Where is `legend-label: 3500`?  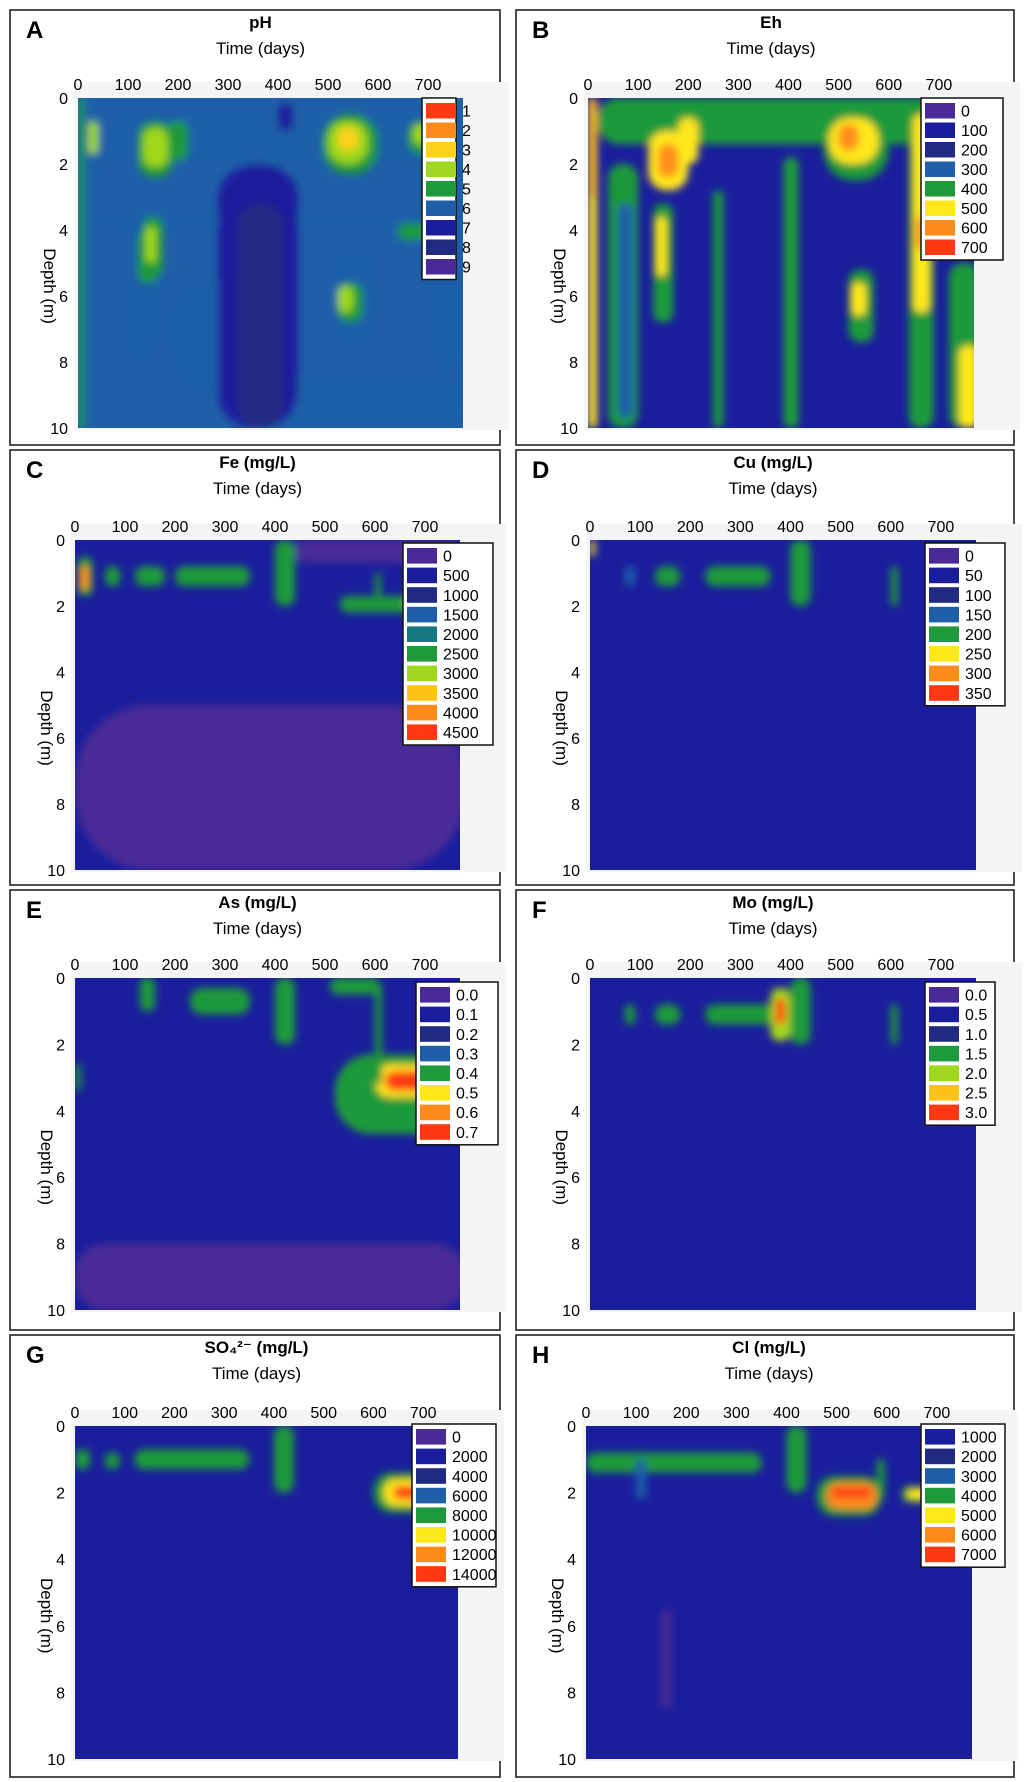
legend-label: 3500 is located at coordinates (461, 694).